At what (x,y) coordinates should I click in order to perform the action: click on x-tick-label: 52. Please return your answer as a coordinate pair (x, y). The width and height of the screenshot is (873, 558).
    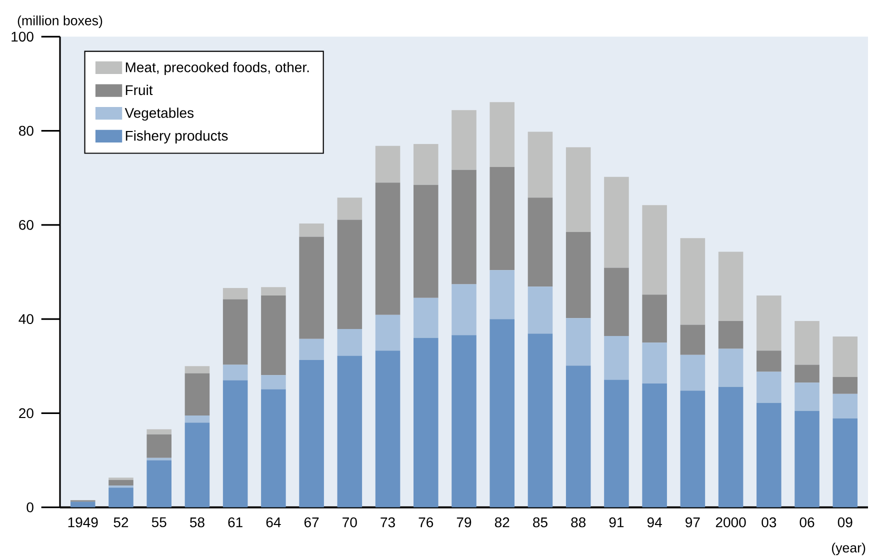
    Looking at the image, I should click on (121, 522).